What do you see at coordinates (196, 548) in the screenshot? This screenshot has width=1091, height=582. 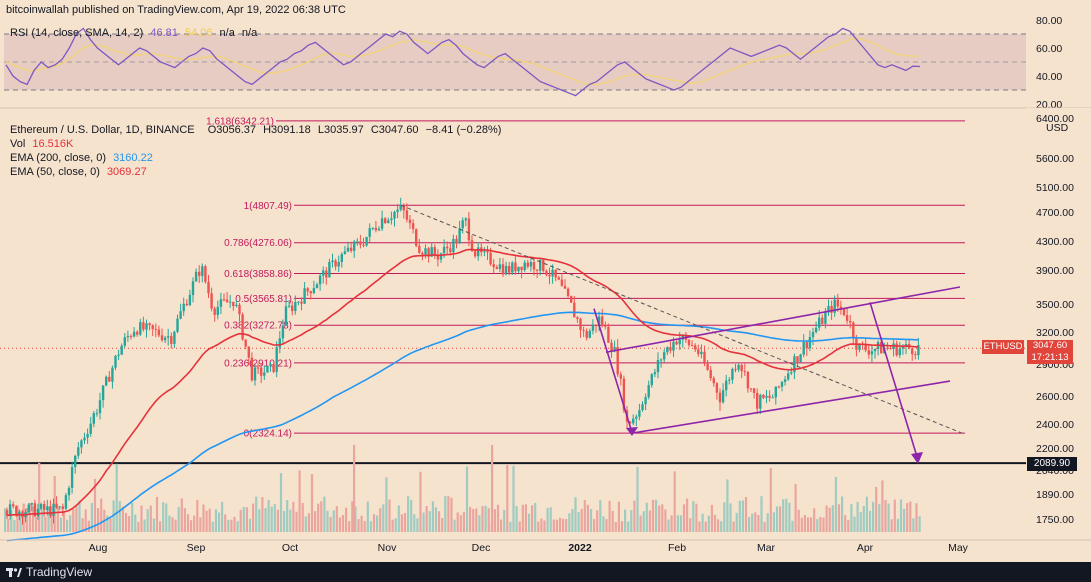 I see `time-axis-tick-label: Sep` at bounding box center [196, 548].